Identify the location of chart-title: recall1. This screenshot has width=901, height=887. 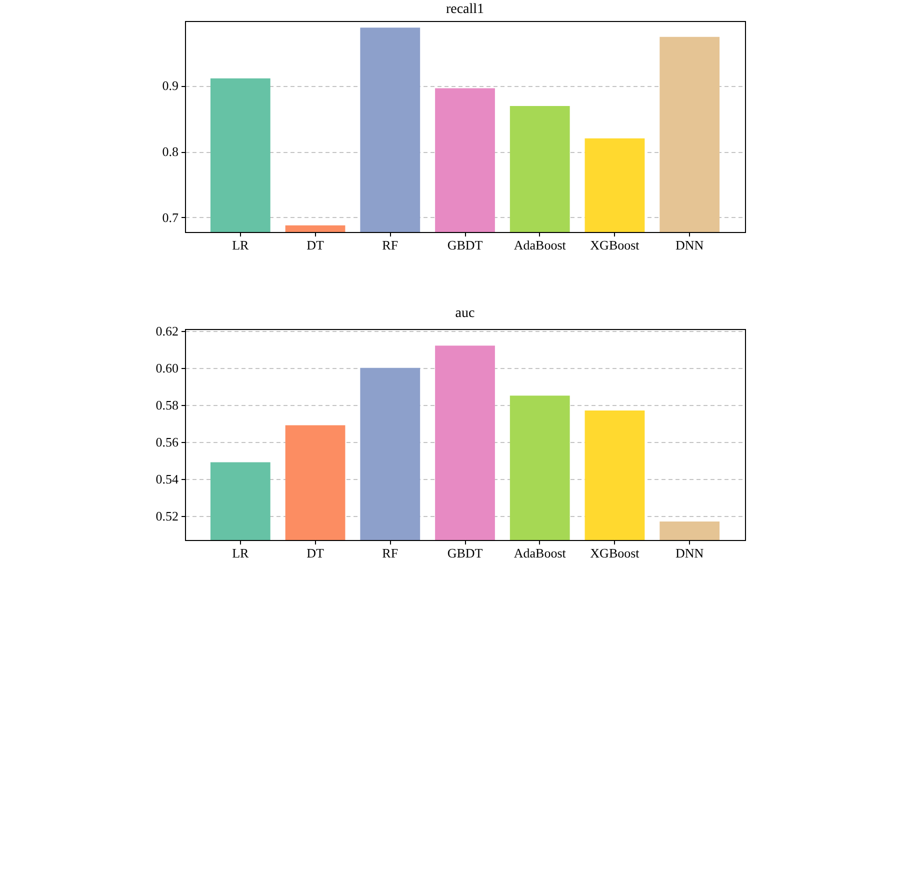
(465, 9).